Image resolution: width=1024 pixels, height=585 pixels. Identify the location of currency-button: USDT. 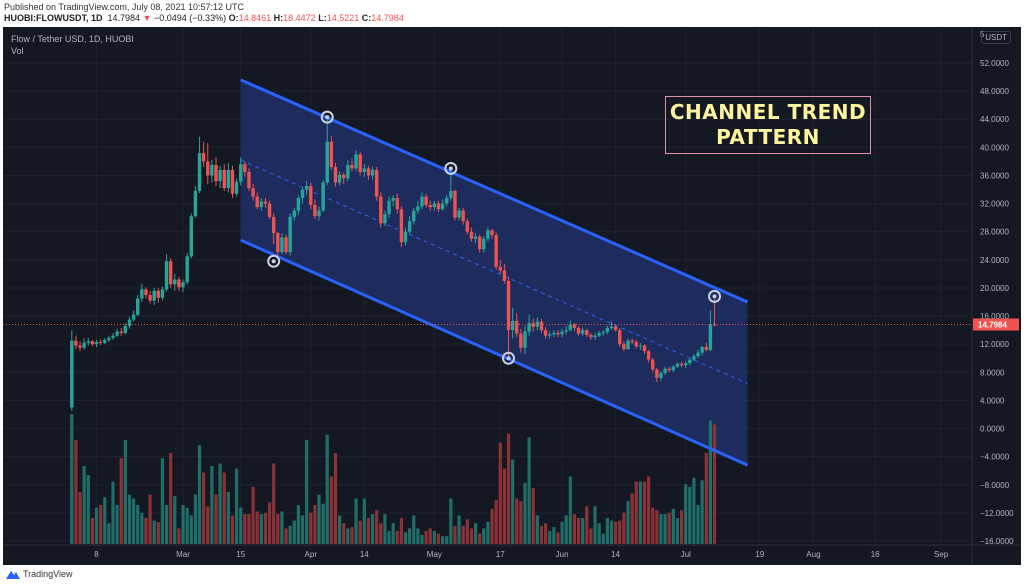
(996, 37).